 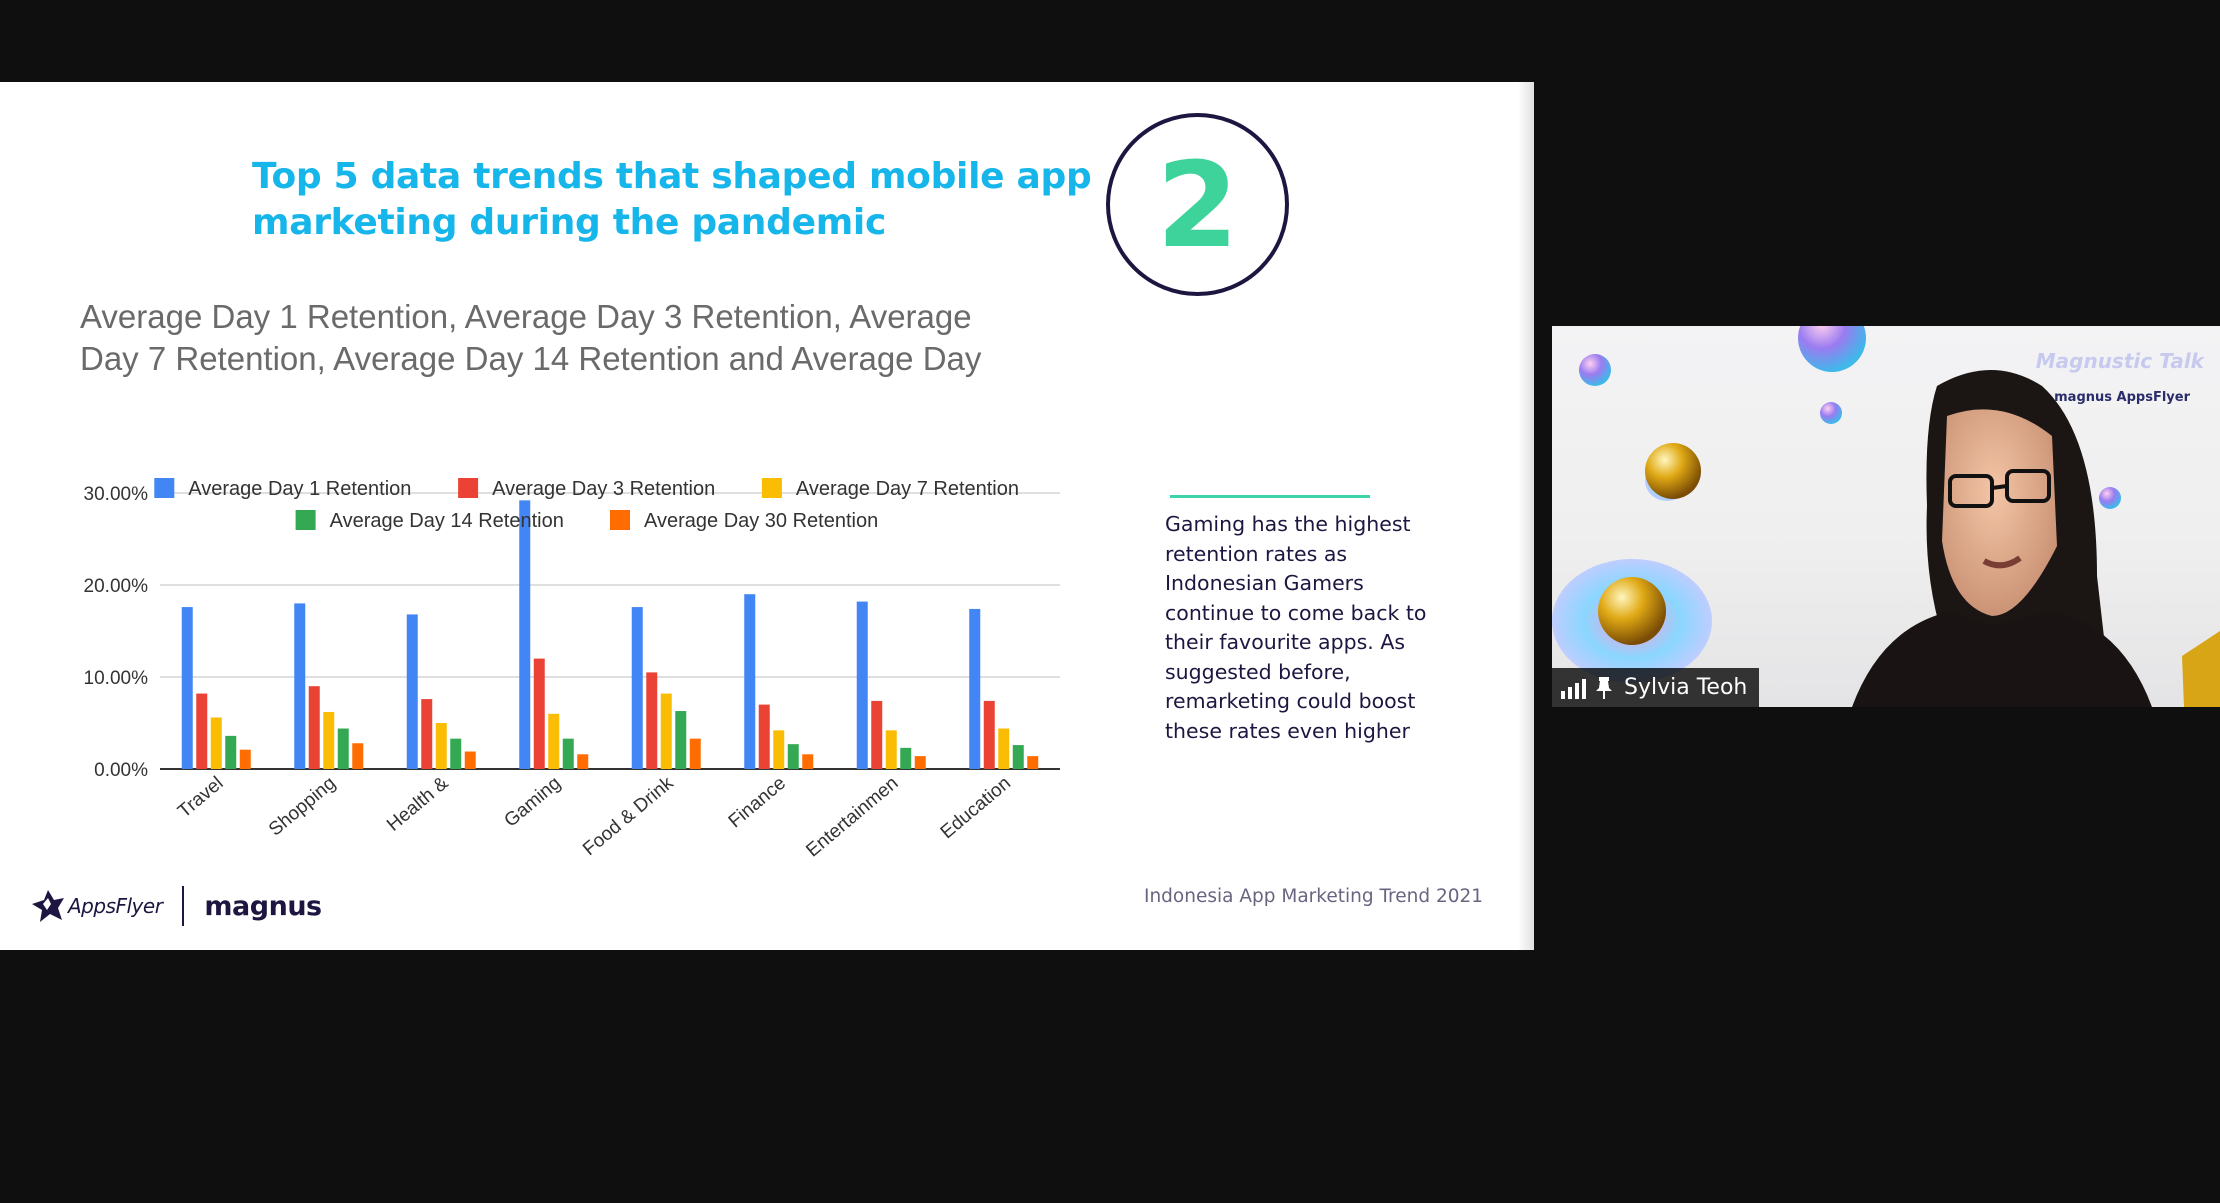 I want to click on legend-label: Average Day 14 Retention, so click(x=447, y=521).